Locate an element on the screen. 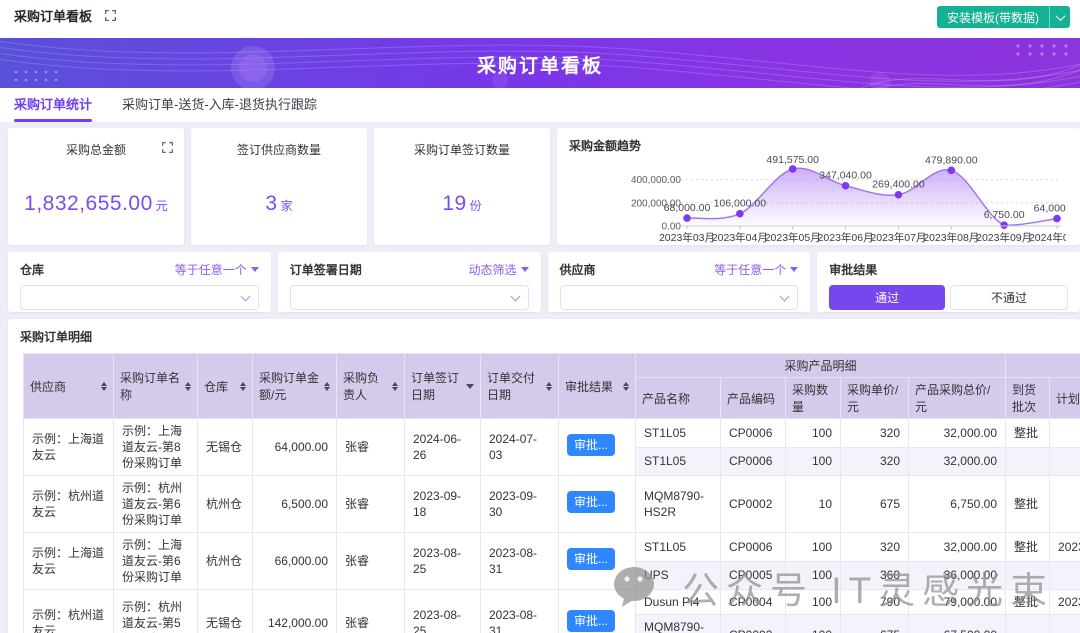 The width and height of the screenshot is (1080, 633). cell-warehouse: 无锡仓 is located at coordinates (225, 447).